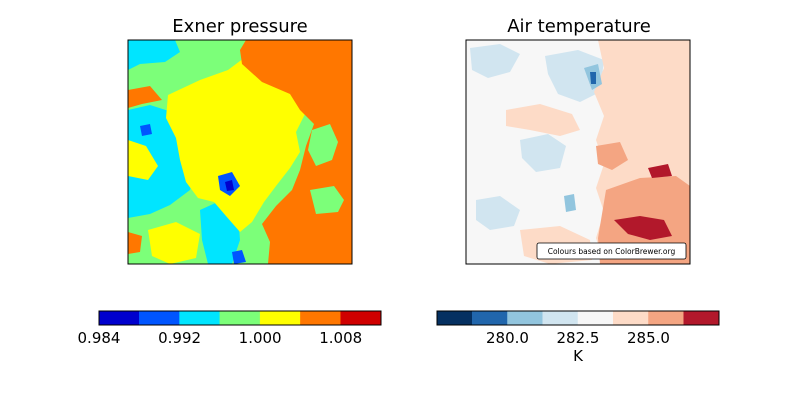 The image size is (800, 400). I want to click on temperature-colorbar: 280.0 282.5 285.0 K, so click(578, 337).